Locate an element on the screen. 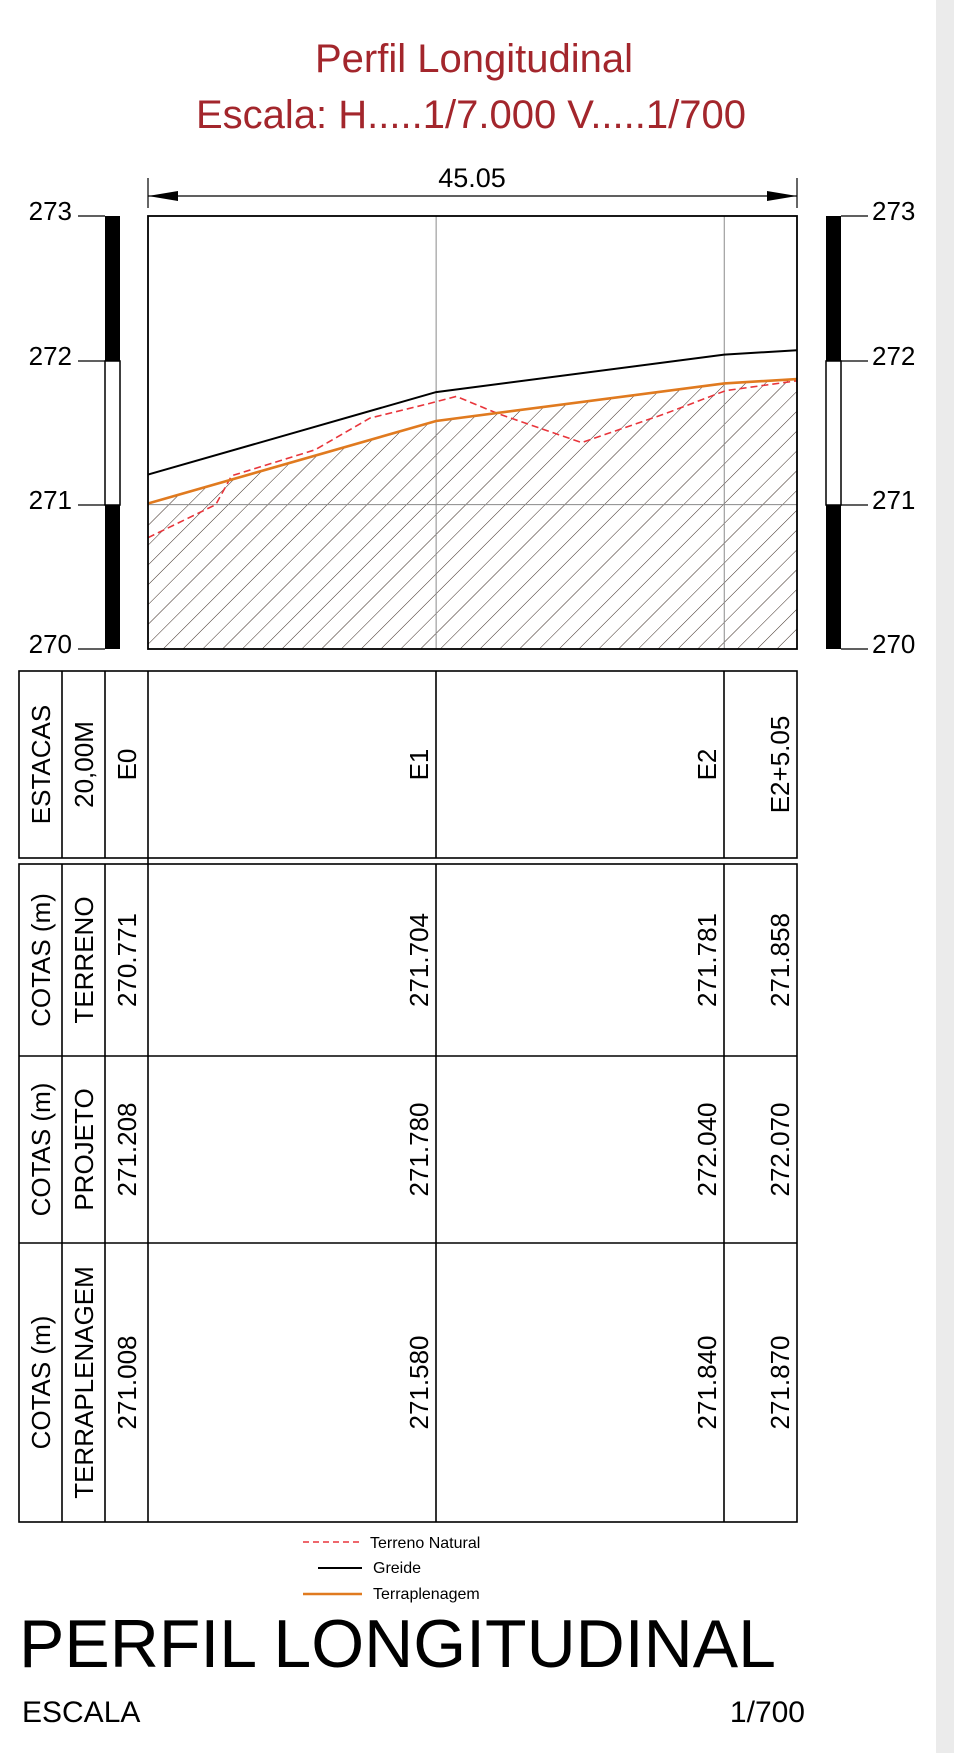 This screenshot has width=954, height=1753. station-e2-plus: E2+5.05 is located at coordinates (780, 765).